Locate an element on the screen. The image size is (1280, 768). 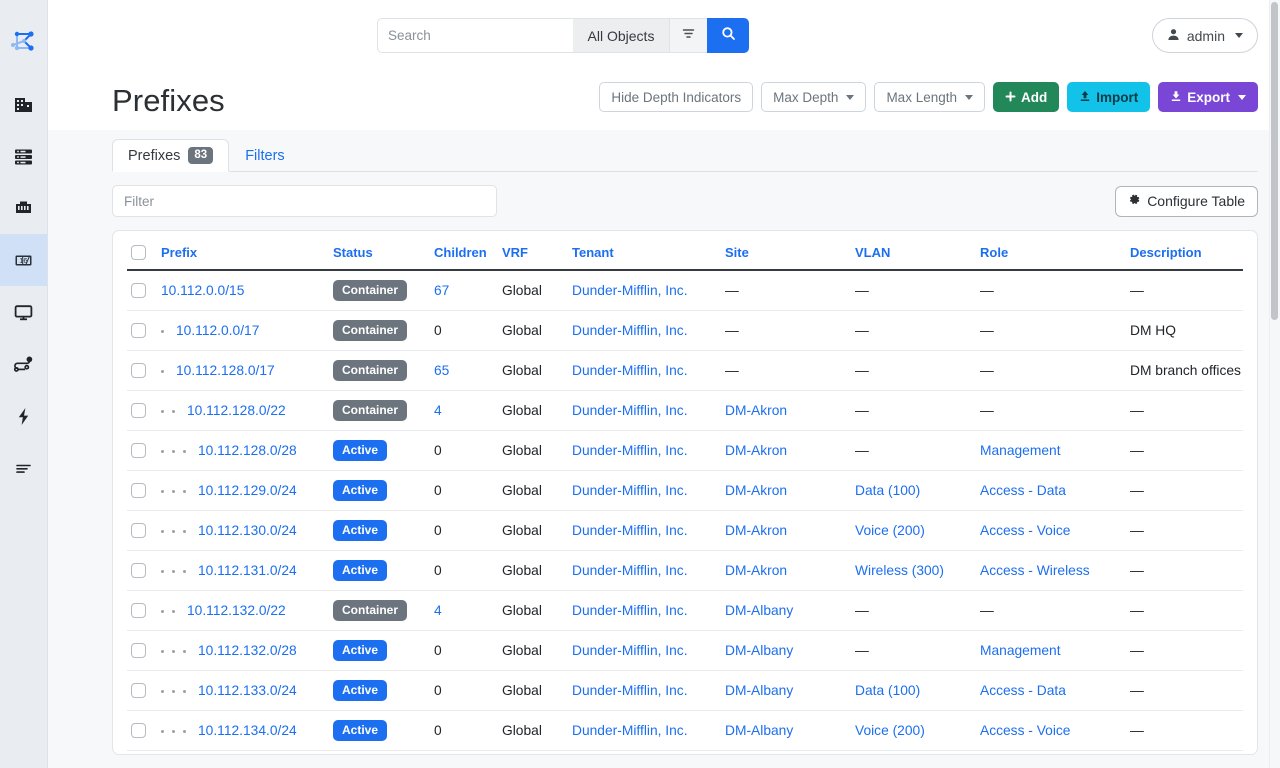
children-count: 65 is located at coordinates (442, 371).